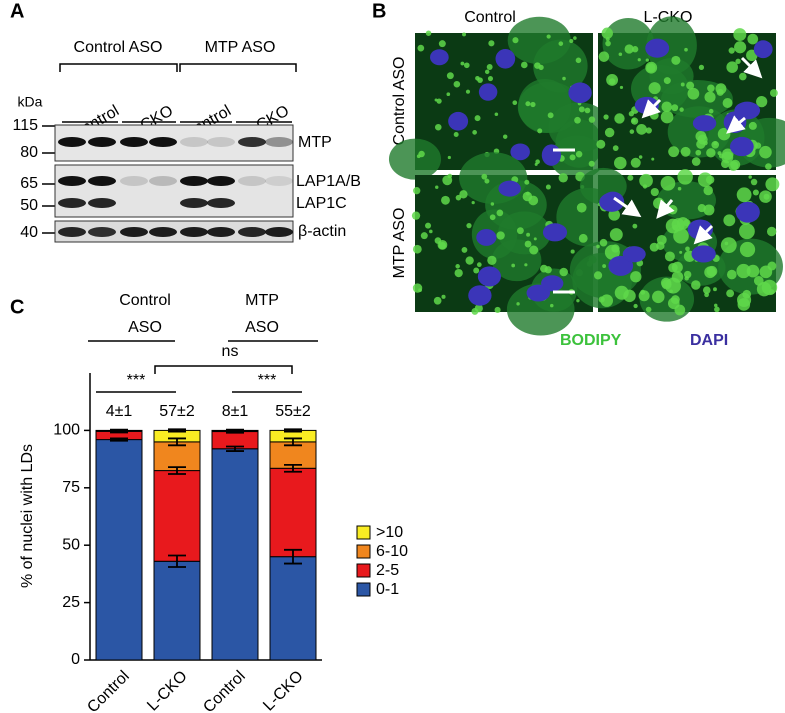 The height and width of the screenshot is (713, 785). What do you see at coordinates (71, 544) in the screenshot?
I see `y-tick-label: 50` at bounding box center [71, 544].